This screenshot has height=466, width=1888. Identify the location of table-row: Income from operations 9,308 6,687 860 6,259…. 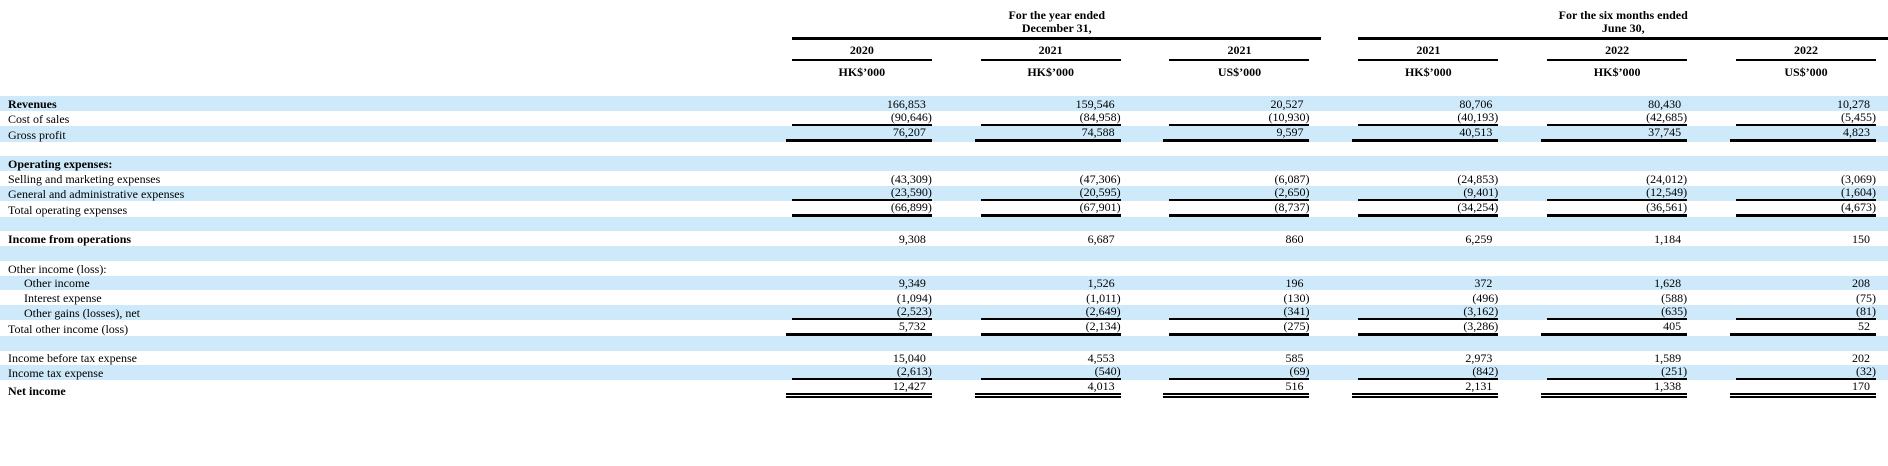
(944, 238).